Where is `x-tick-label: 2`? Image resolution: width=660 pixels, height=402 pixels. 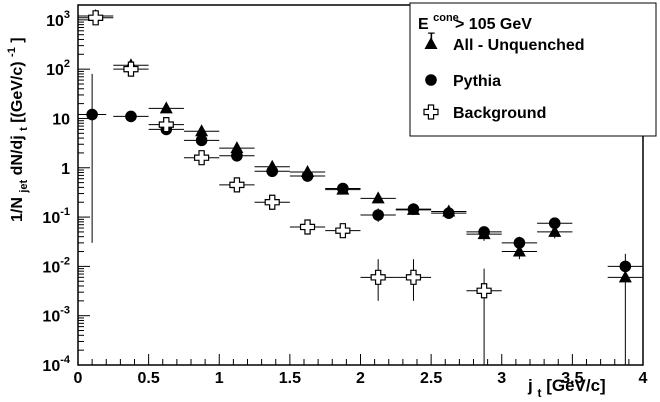
x-tick-label: 2 is located at coordinates (360, 378).